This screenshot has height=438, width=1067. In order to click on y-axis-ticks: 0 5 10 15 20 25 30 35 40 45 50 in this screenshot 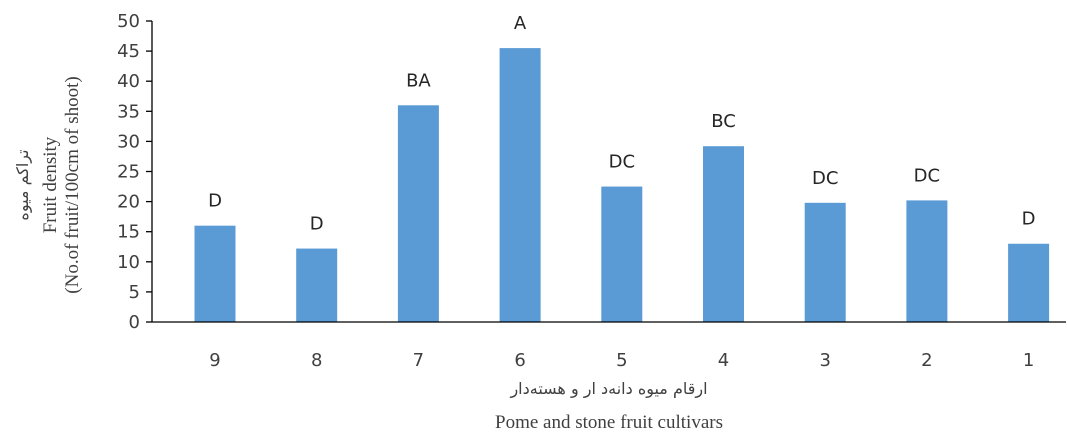, I will do `click(134, 172)`.